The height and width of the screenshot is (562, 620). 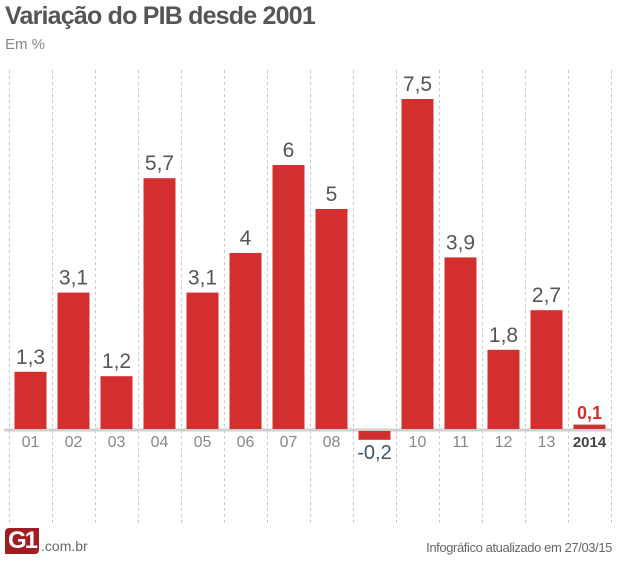 What do you see at coordinates (117, 442) in the screenshot?
I see `category-label-03: 03` at bounding box center [117, 442].